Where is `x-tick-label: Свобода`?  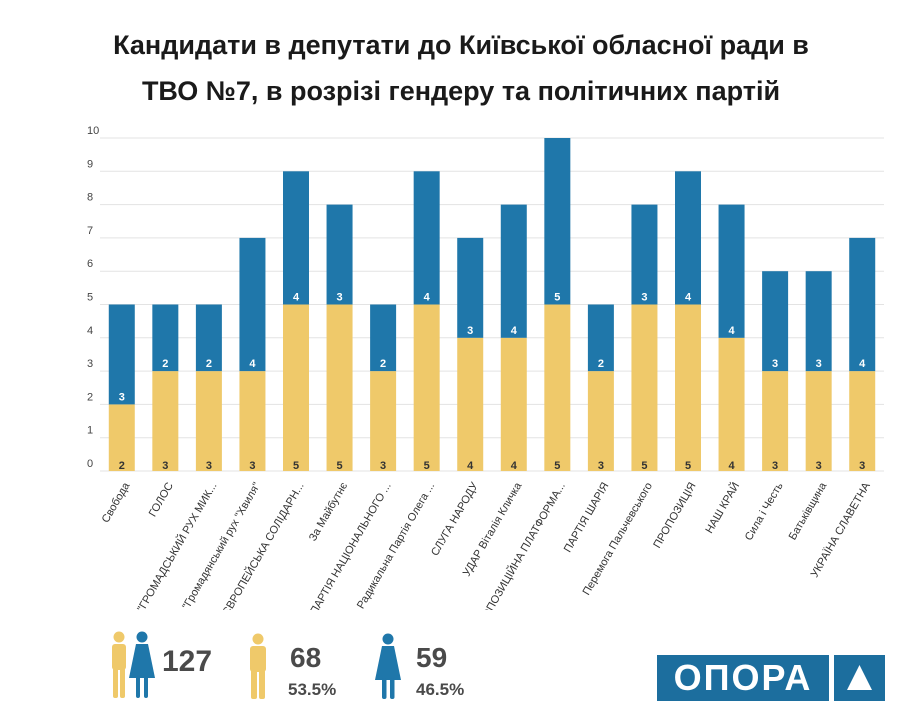
x-tick-label: Свобода is located at coordinates (116, 502).